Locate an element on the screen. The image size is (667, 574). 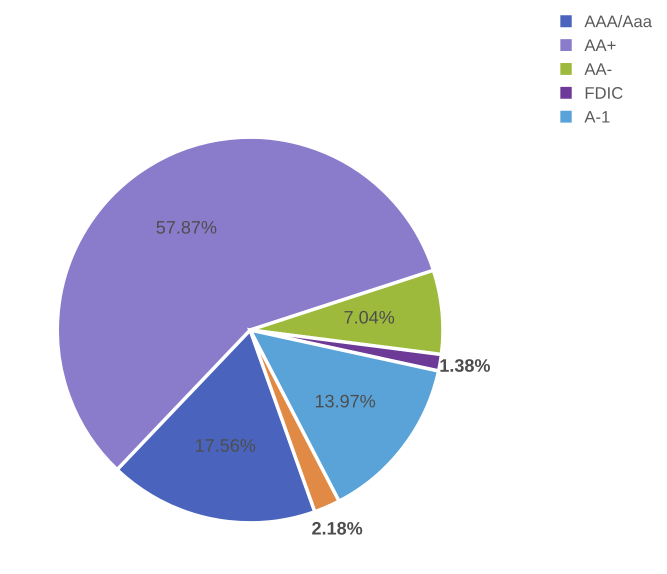
legend-label: AAA/Aaa is located at coordinates (618, 21).